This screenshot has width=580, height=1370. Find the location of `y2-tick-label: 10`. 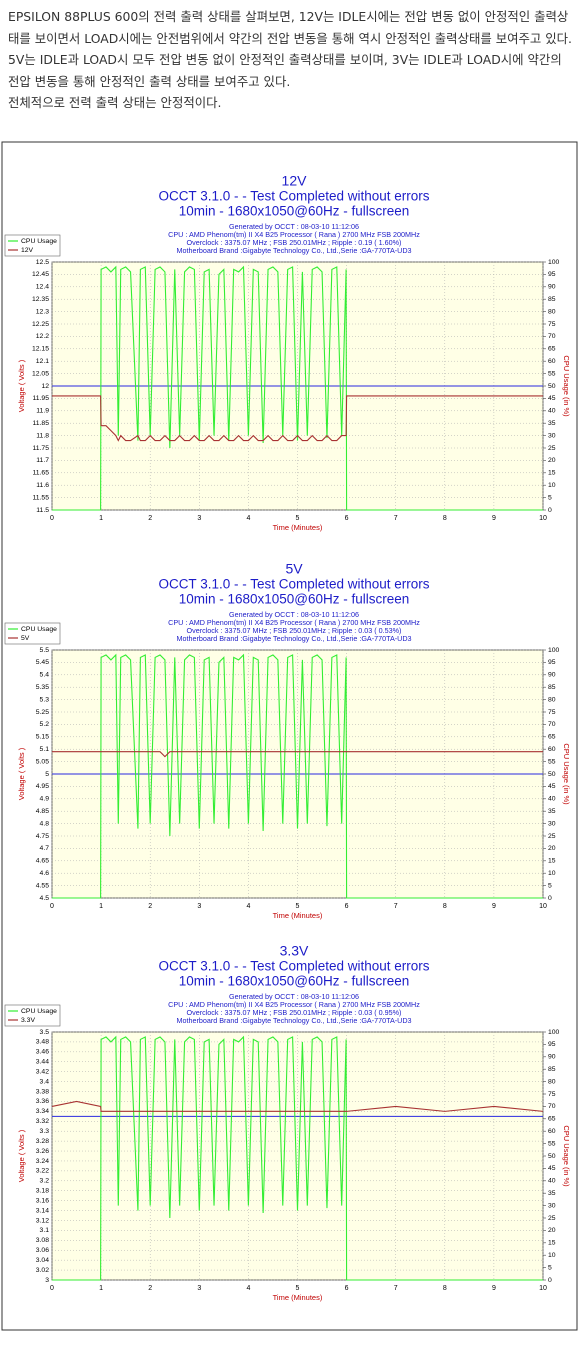

y2-tick-label: 10 is located at coordinates (552, 1255).